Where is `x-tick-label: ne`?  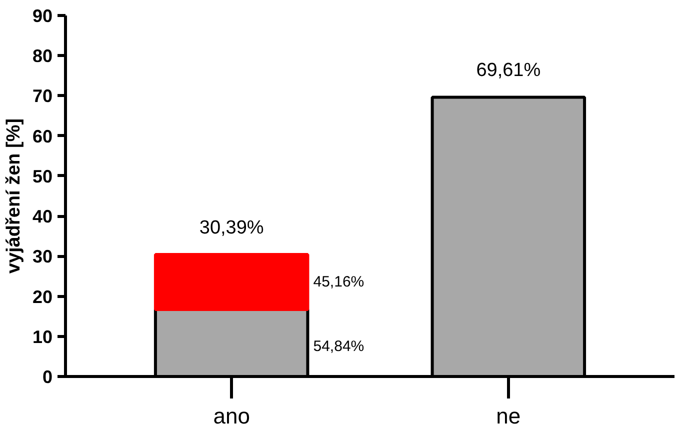
x-tick-label: ne is located at coordinates (508, 416).